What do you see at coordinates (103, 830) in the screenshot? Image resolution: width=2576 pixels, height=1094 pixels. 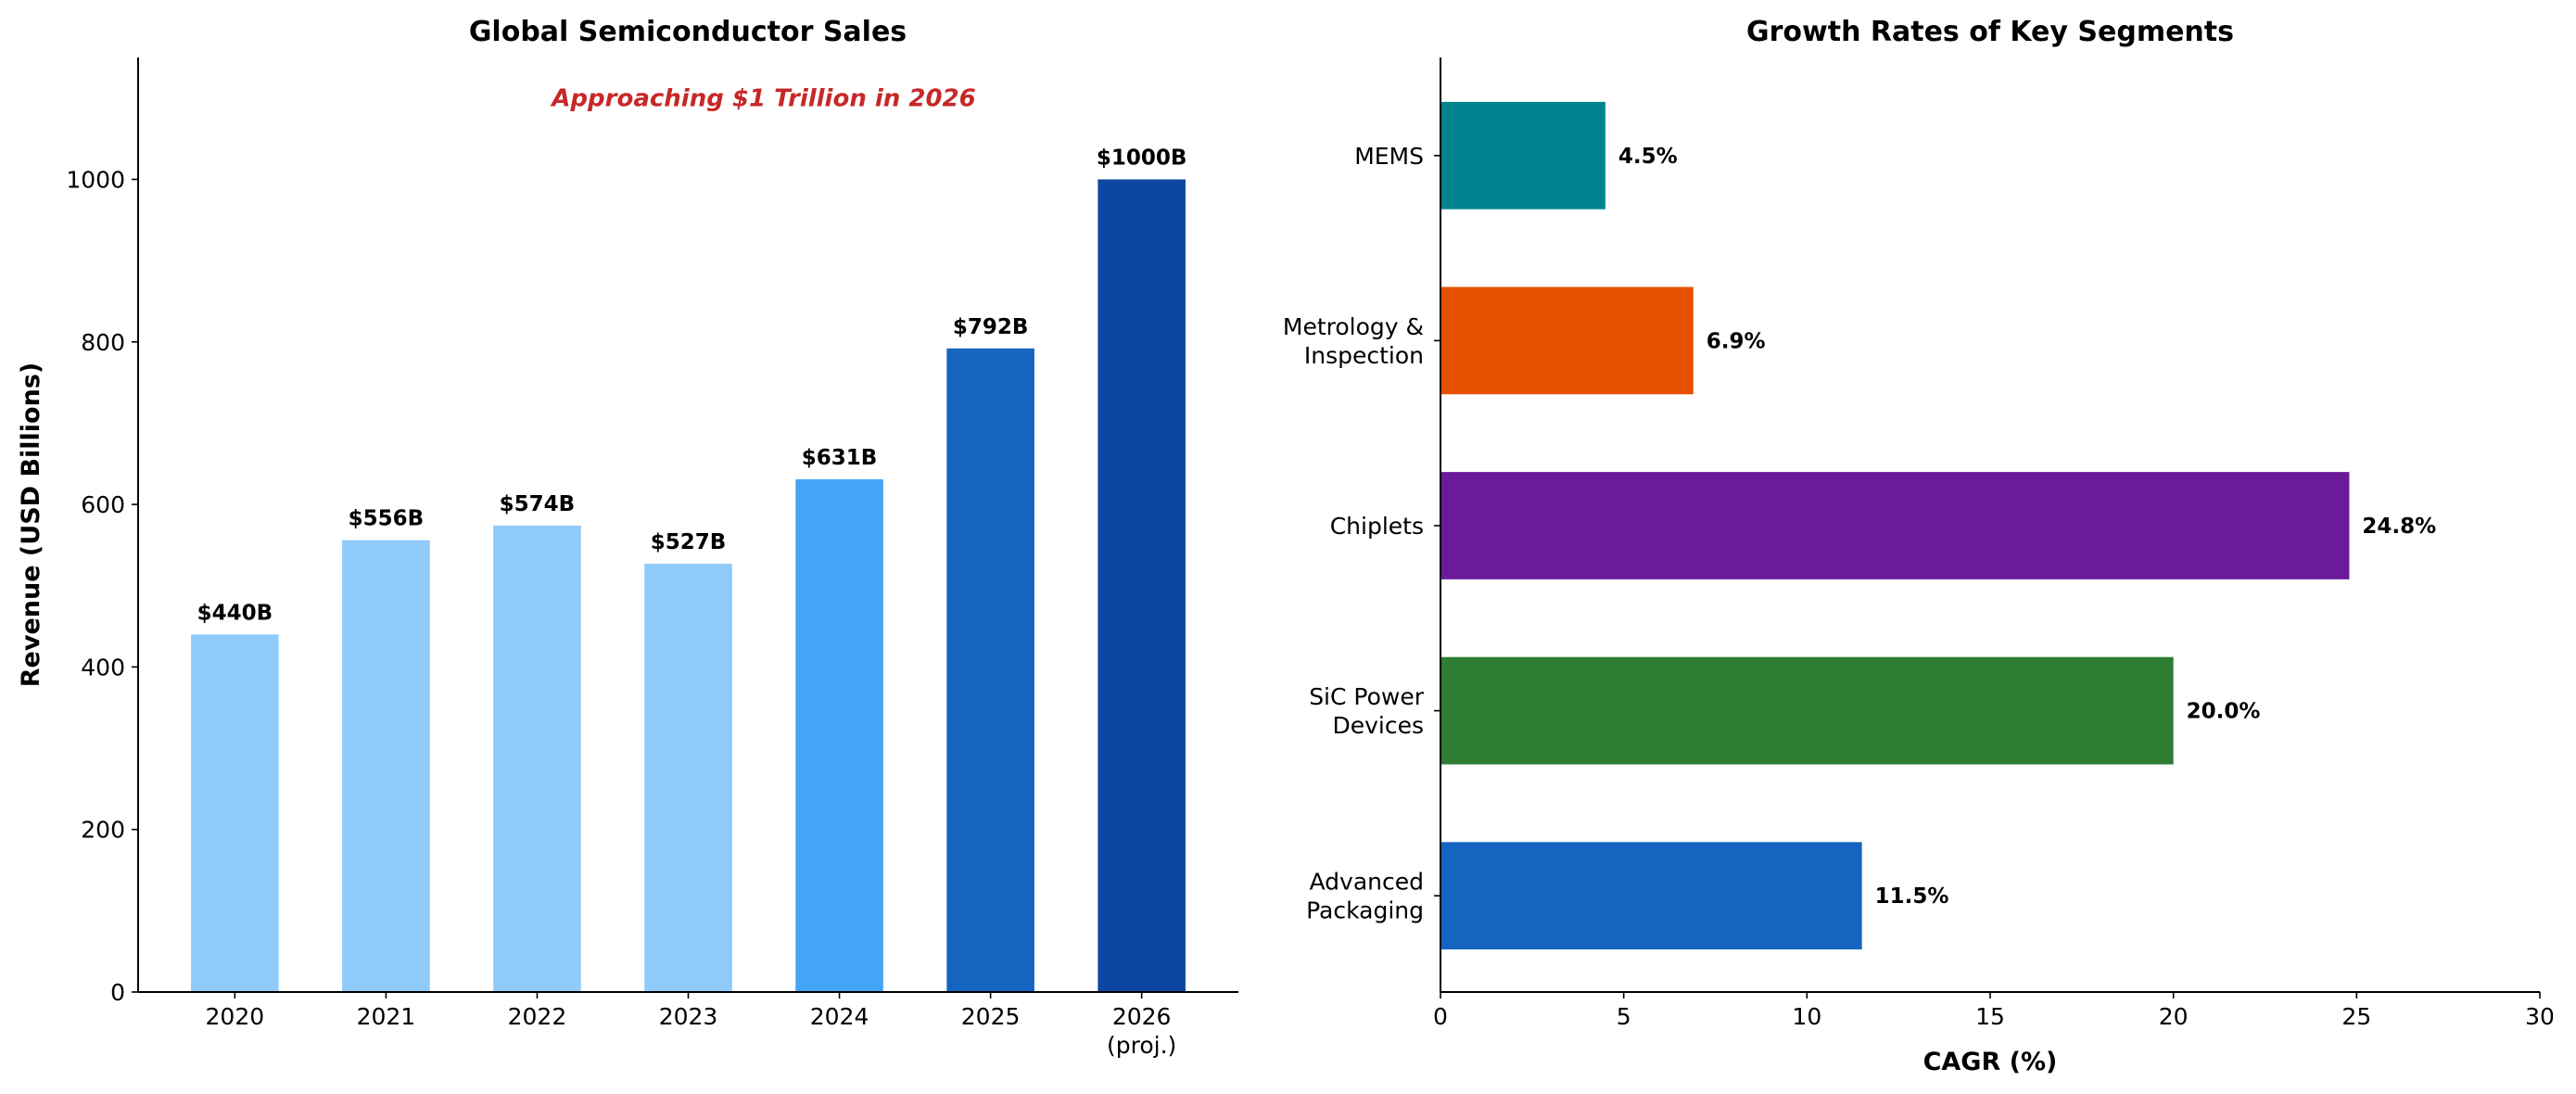 I see `y-tick-label: 200` at bounding box center [103, 830].